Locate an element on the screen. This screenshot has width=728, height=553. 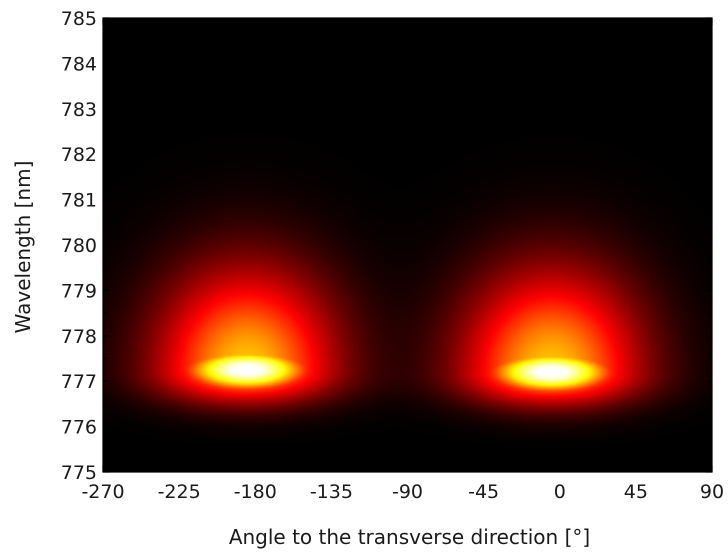
x-tick-label: -90 is located at coordinates (407, 492).